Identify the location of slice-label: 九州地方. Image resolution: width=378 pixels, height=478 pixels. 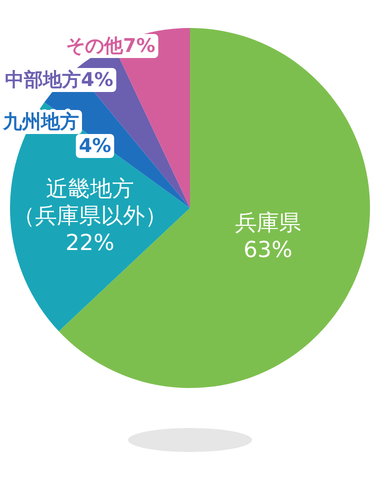
(40, 122).